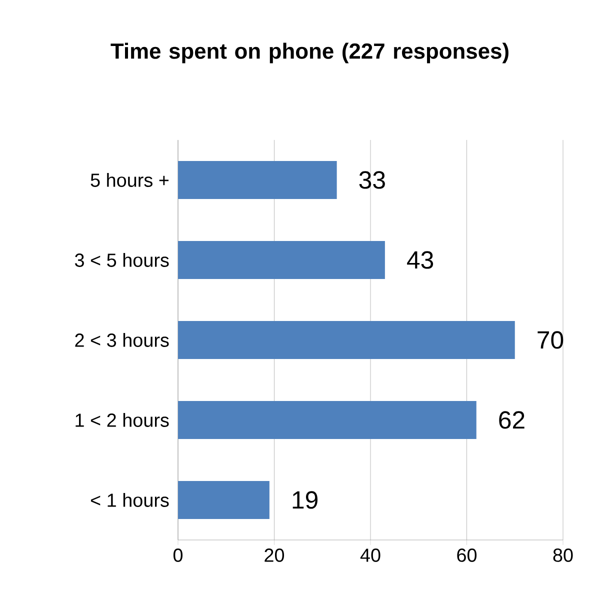  I want to click on x-tick-label: 0, so click(178, 555).